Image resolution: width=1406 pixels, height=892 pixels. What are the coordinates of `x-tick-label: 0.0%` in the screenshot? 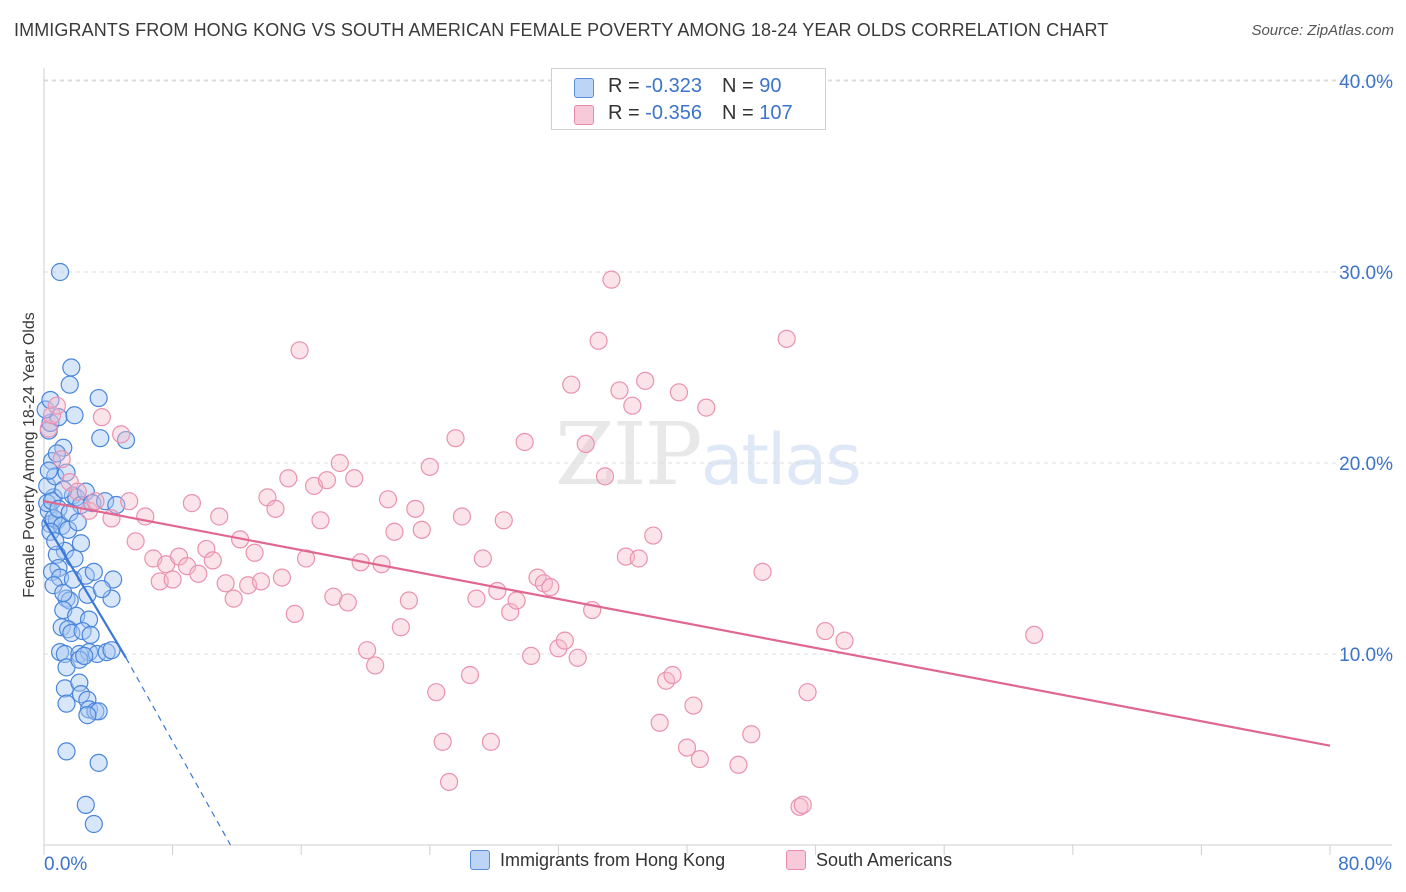 It's located at (65, 864).